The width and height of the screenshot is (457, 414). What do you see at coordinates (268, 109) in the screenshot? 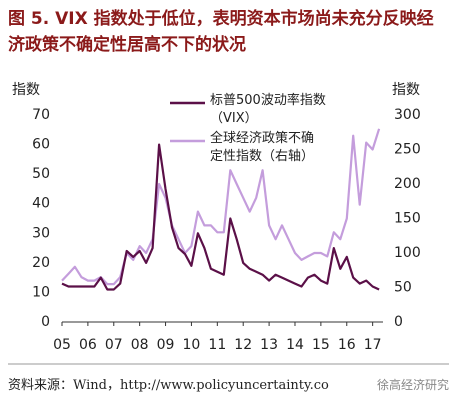
I see `legend-label: 标普500波动率指数（VIX）` at bounding box center [268, 109].